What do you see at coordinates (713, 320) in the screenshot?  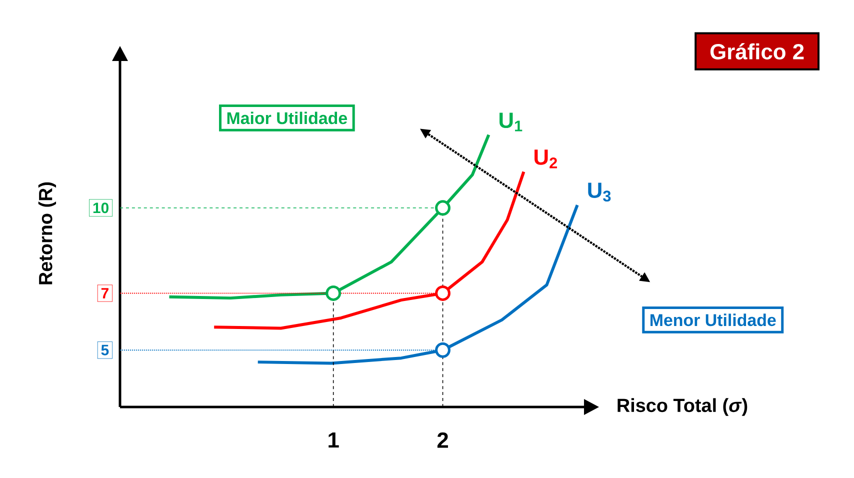 I see `text: Menor Utilidade` at bounding box center [713, 320].